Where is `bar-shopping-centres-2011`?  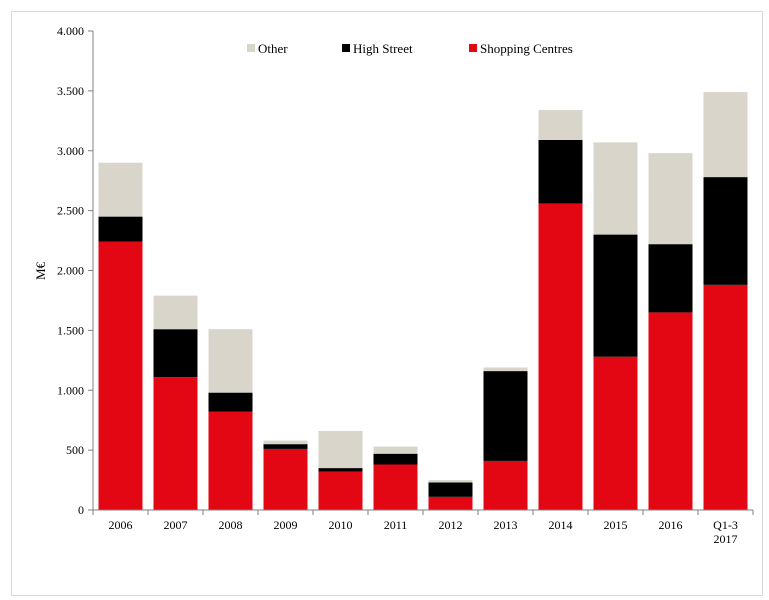 bar-shopping-centres-2011 is located at coordinates (395, 487).